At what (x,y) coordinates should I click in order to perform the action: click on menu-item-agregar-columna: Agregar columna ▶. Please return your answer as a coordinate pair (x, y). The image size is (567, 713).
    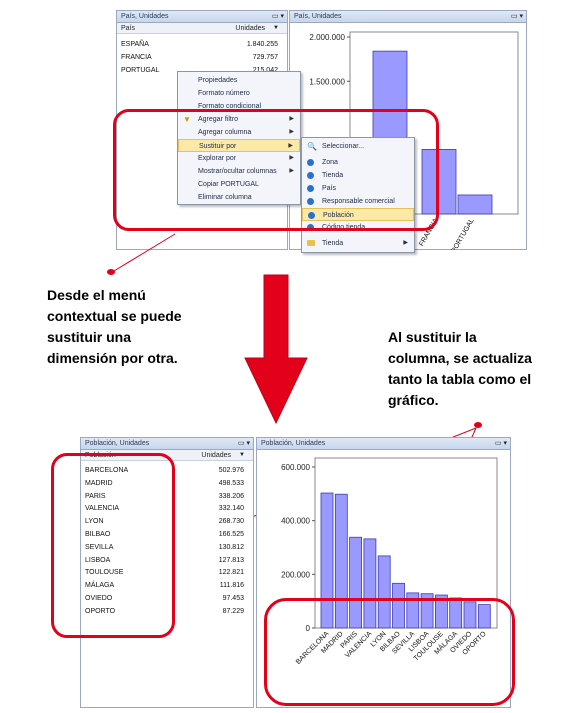
    Looking at the image, I should click on (239, 132).